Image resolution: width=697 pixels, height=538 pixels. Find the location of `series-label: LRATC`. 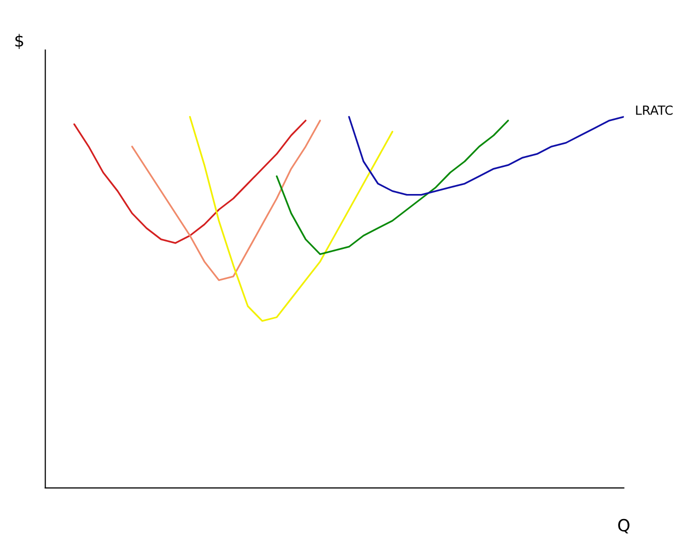

series-label: LRATC is located at coordinates (654, 110).